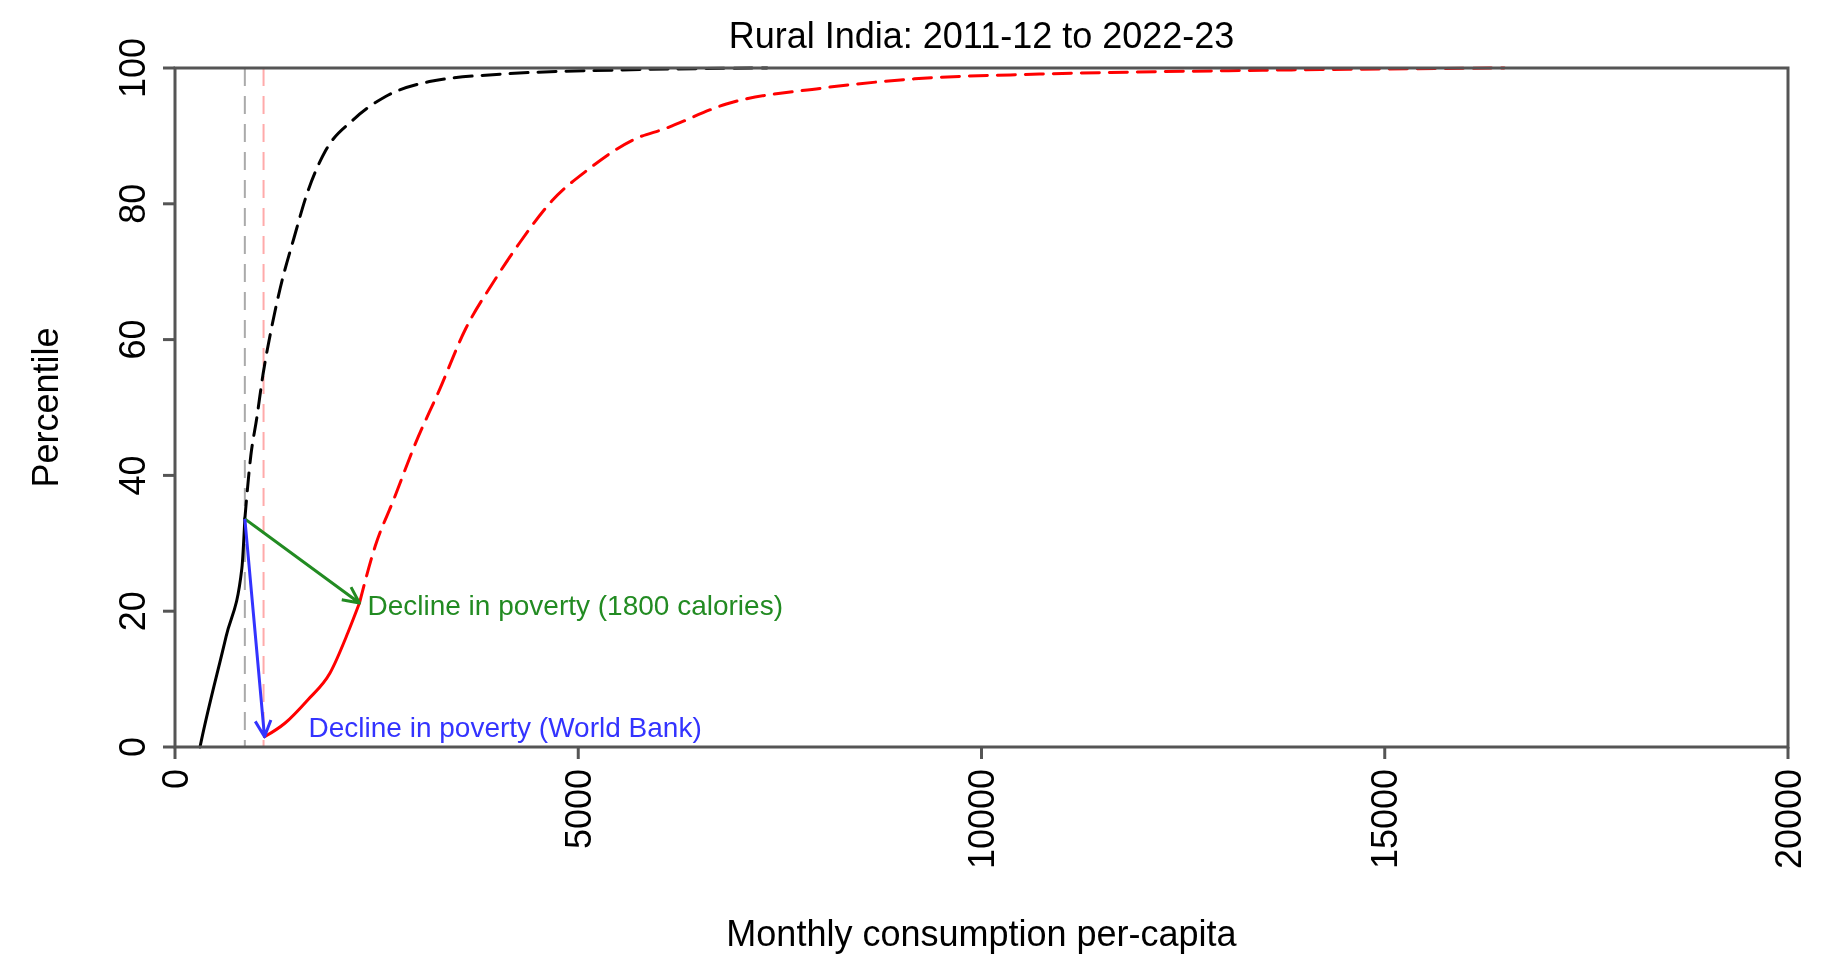 The height and width of the screenshot is (971, 1834). Describe the element at coordinates (132, 611) in the screenshot. I see `y-tick-label: 20` at that location.